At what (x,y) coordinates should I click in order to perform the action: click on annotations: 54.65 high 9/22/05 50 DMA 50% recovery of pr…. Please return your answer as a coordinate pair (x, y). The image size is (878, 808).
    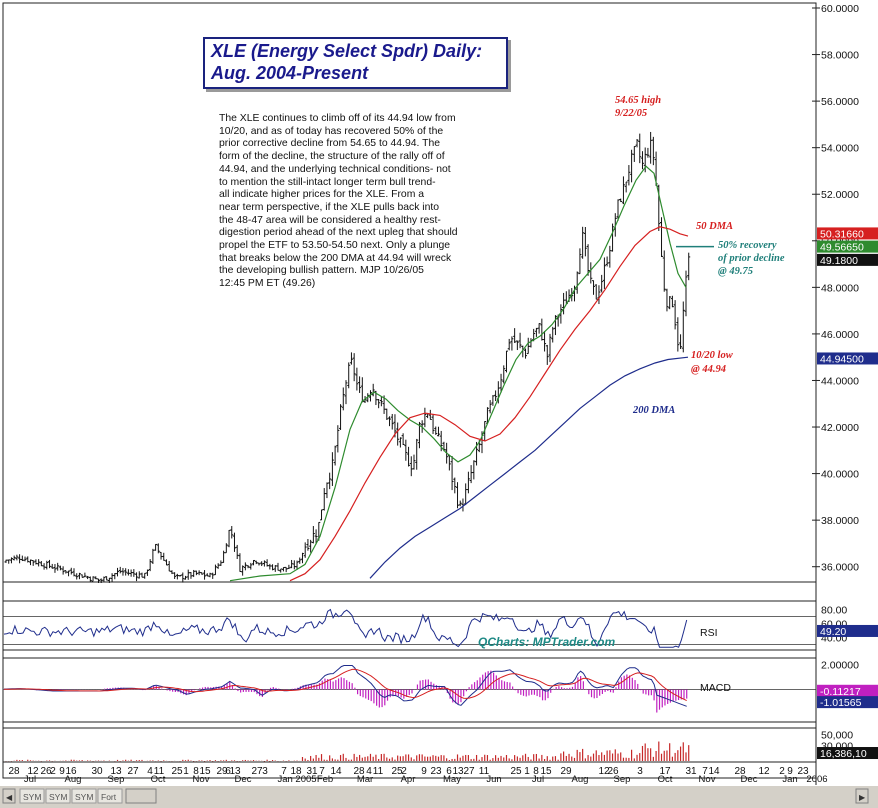
    Looking at the image, I should click on (700, 255).